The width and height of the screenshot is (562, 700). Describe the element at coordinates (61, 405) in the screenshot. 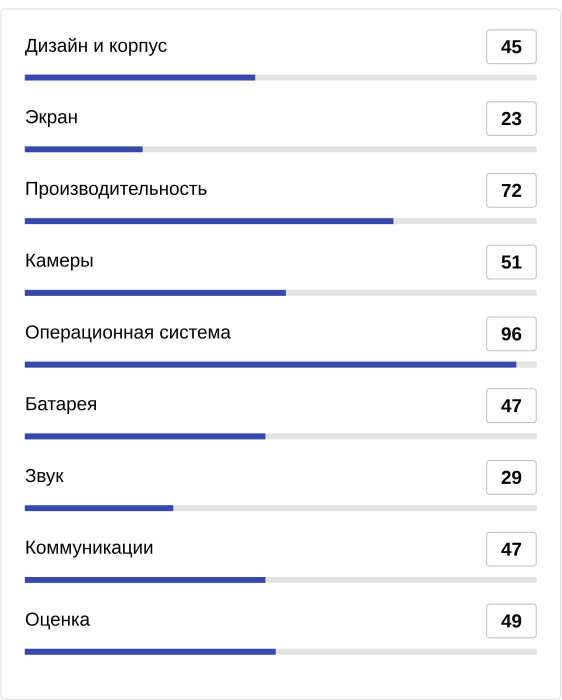

I see `y-tick-label: Батарея` at that location.